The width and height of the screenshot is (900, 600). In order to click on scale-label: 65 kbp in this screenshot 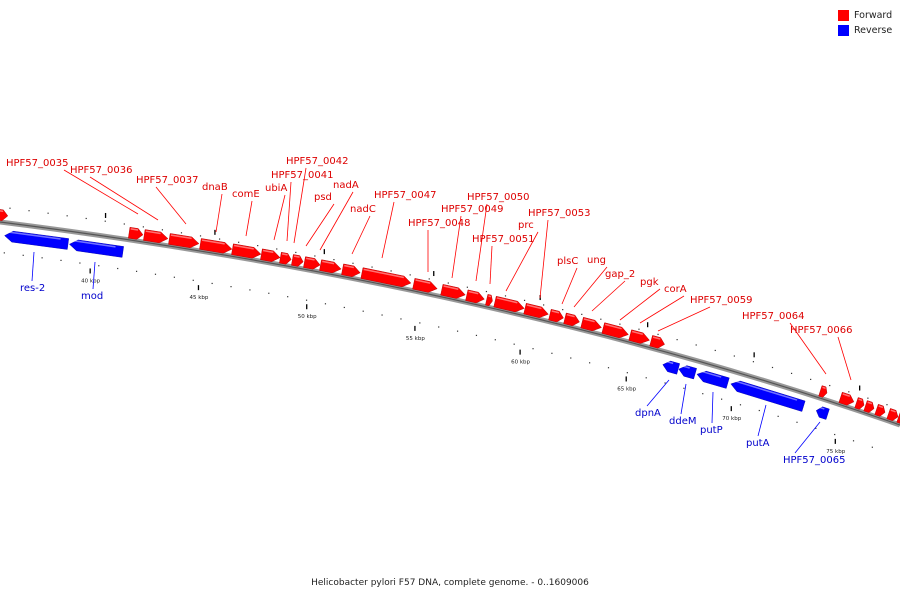, I will do `click(626, 389)`.